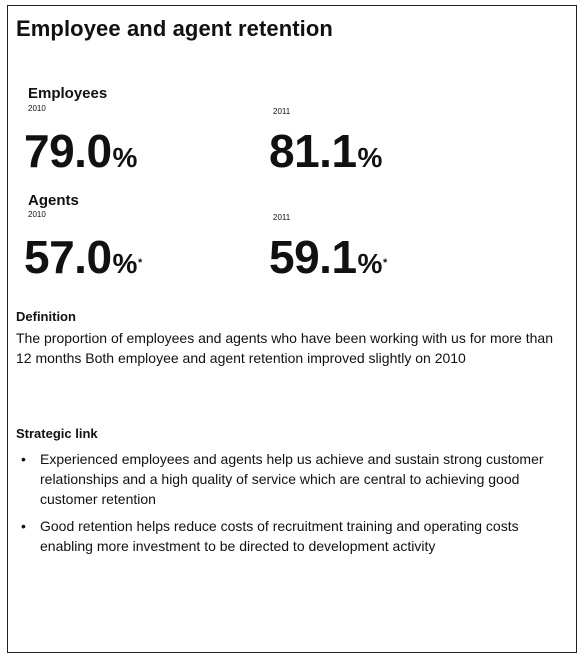 The width and height of the screenshot is (588, 661). What do you see at coordinates (370, 157) in the screenshot?
I see `employees-2011-unit: %` at bounding box center [370, 157].